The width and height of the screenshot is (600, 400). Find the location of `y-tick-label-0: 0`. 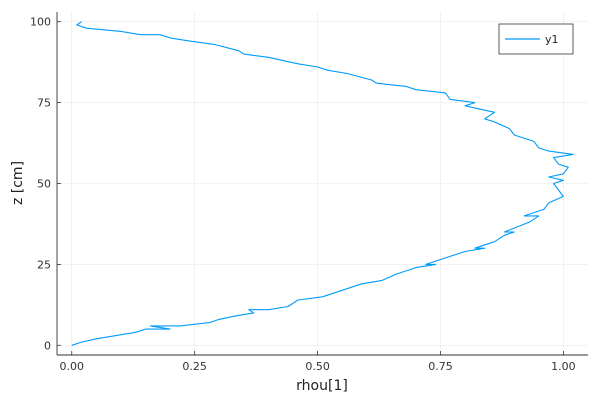

y-tick-label-0: 0 is located at coordinates (47, 345).